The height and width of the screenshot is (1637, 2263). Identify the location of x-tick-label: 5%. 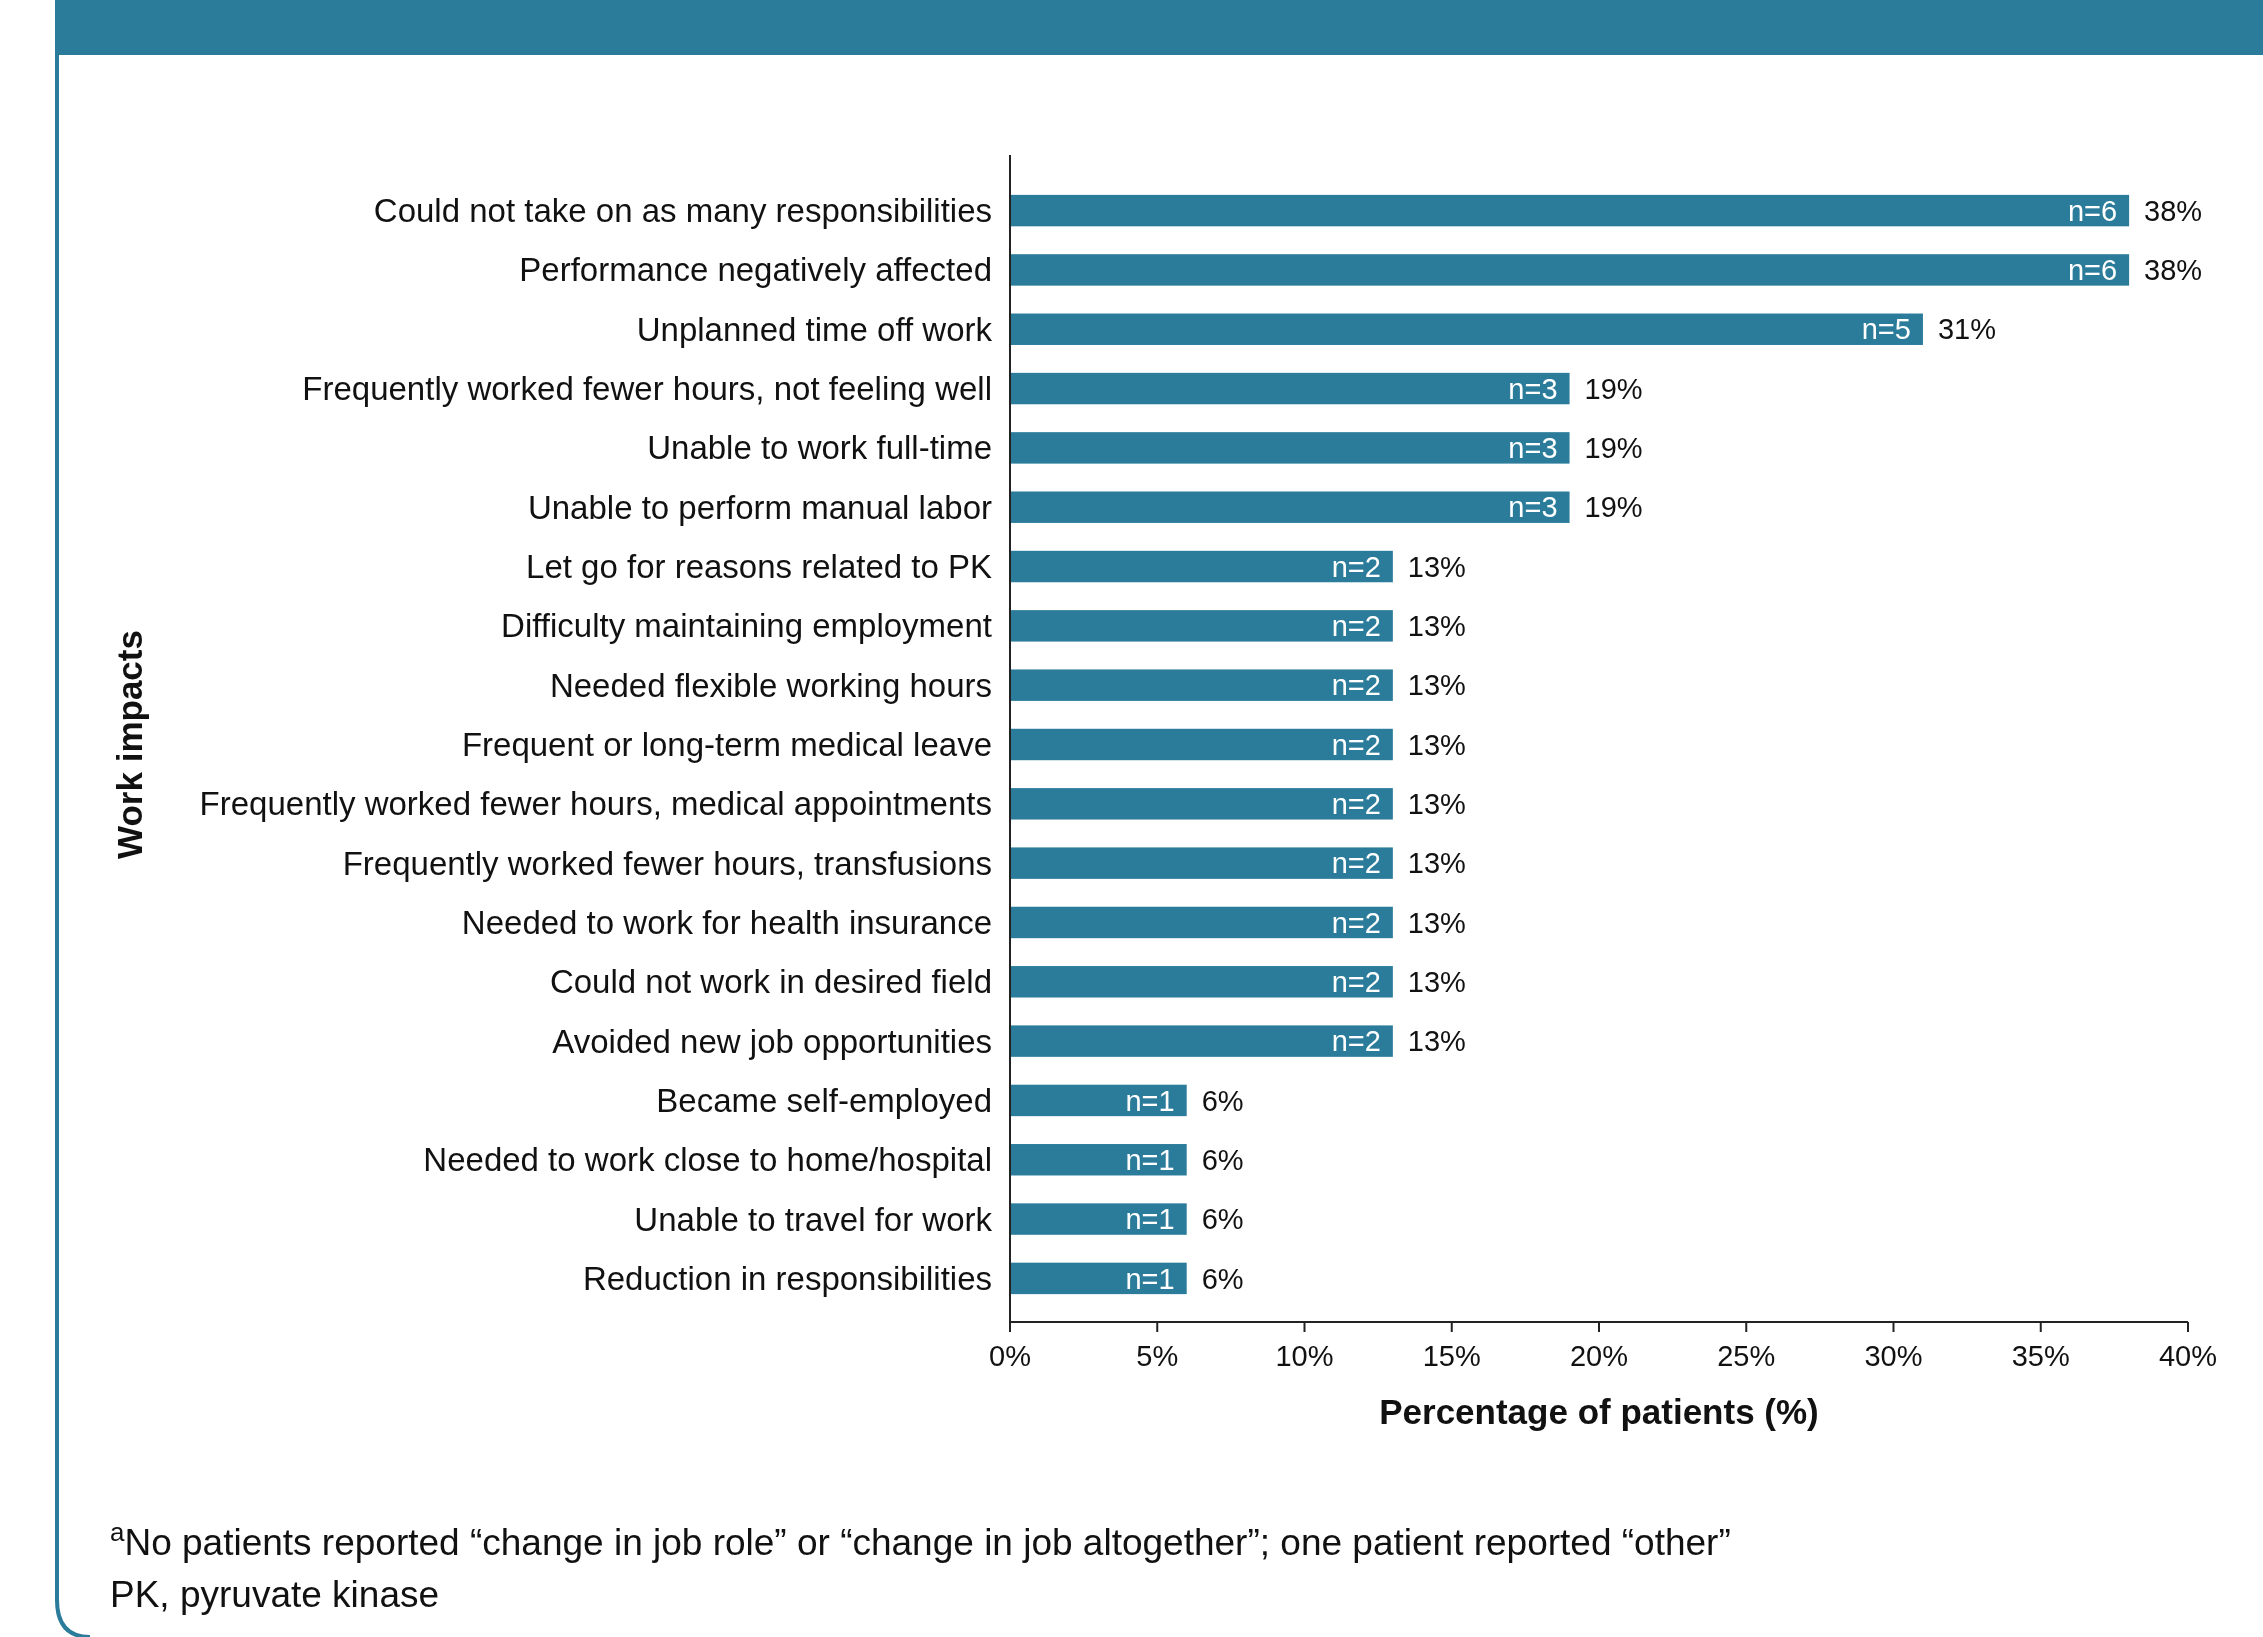
(1157, 1356).